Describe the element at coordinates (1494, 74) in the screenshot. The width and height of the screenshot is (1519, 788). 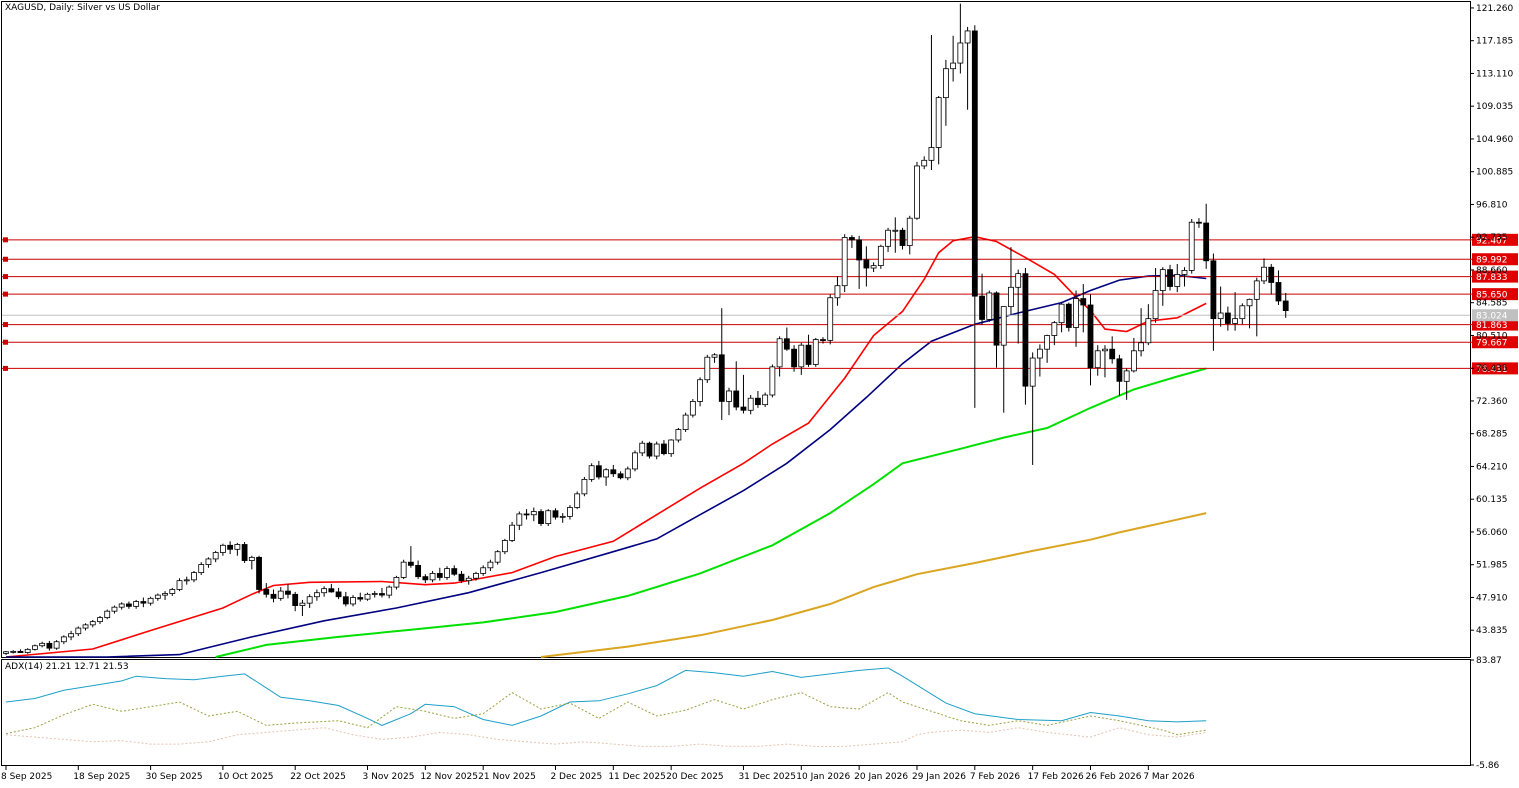
I see `price-tick-label: 113.110` at that location.